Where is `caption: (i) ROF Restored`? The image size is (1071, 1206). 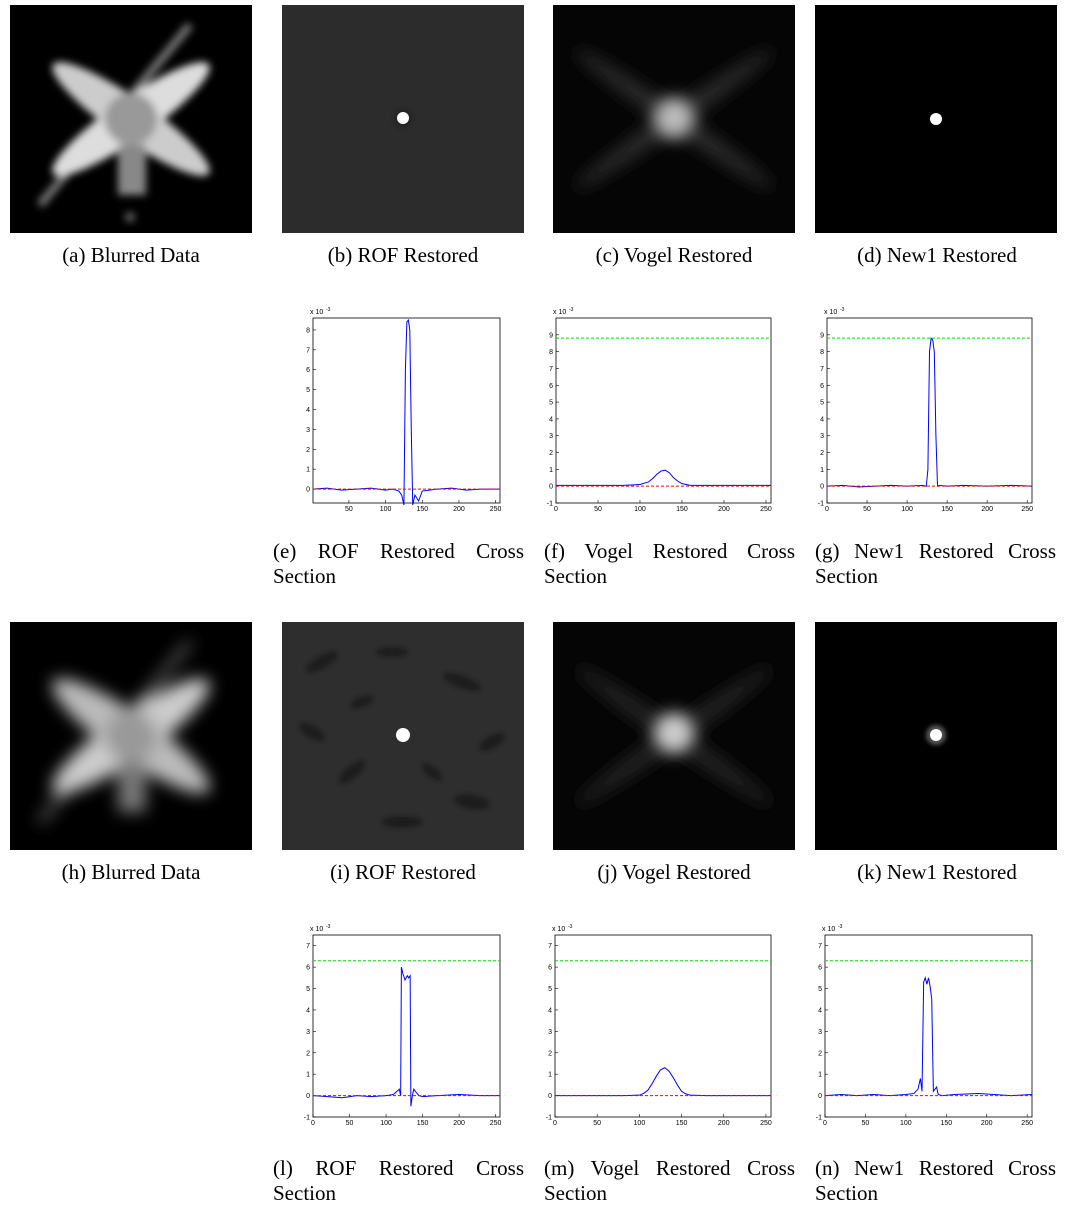
caption: (i) ROF Restored is located at coordinates (403, 872).